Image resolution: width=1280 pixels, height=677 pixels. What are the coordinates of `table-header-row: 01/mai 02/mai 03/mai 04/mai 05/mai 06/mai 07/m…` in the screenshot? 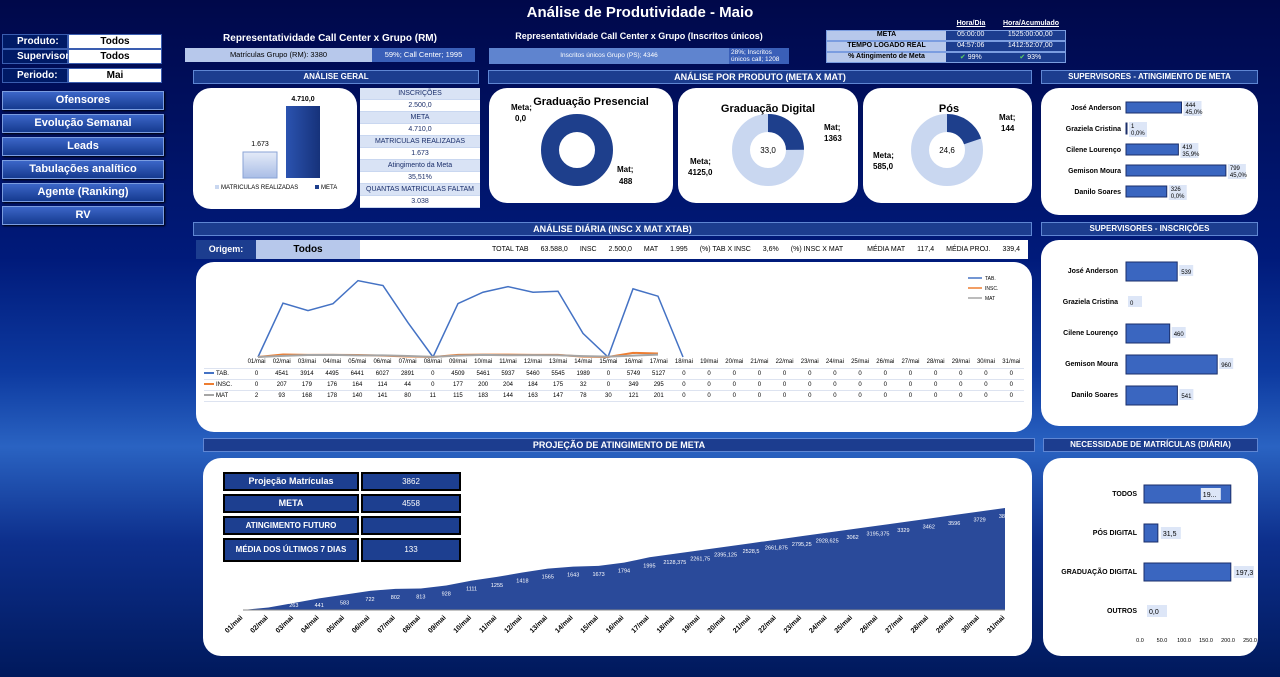 It's located at (614, 363).